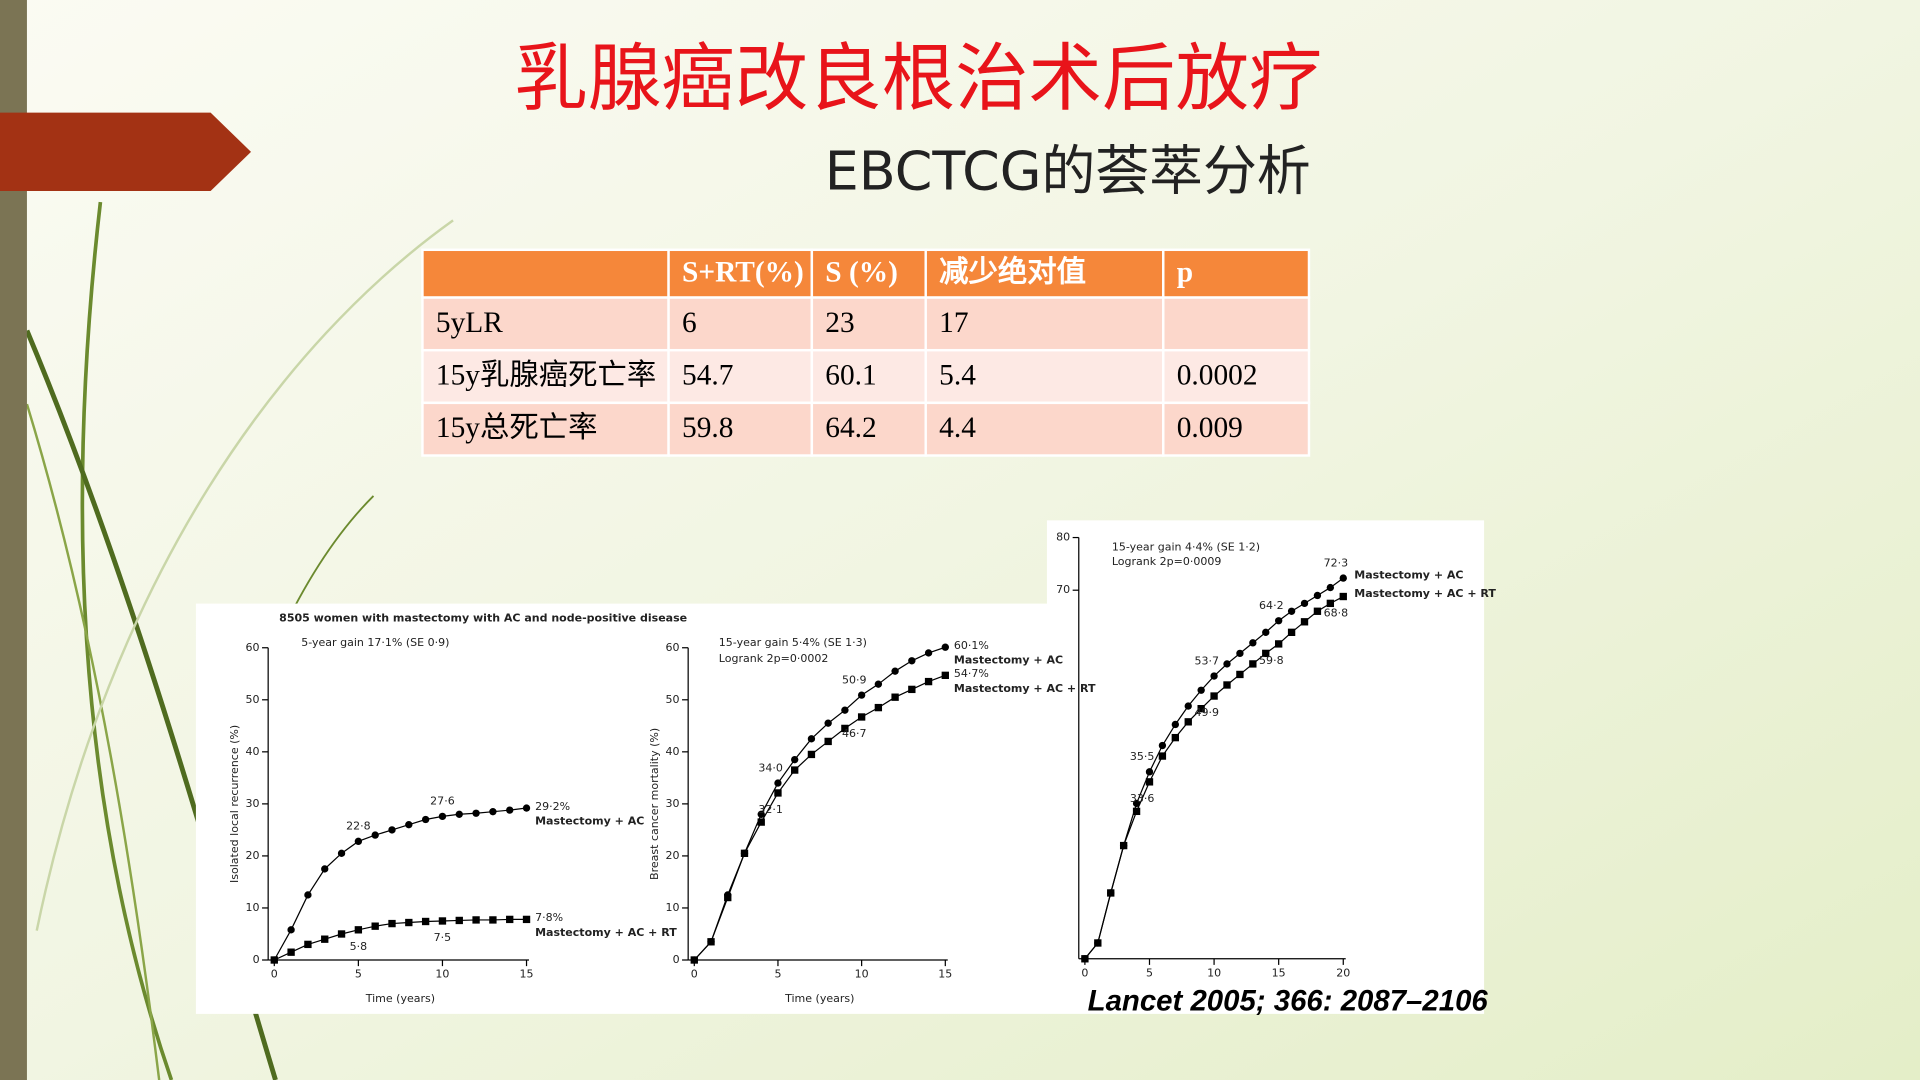 The image size is (1920, 1080). Describe the element at coordinates (673, 647) in the screenshot. I see `y-tick-label: 60` at that location.